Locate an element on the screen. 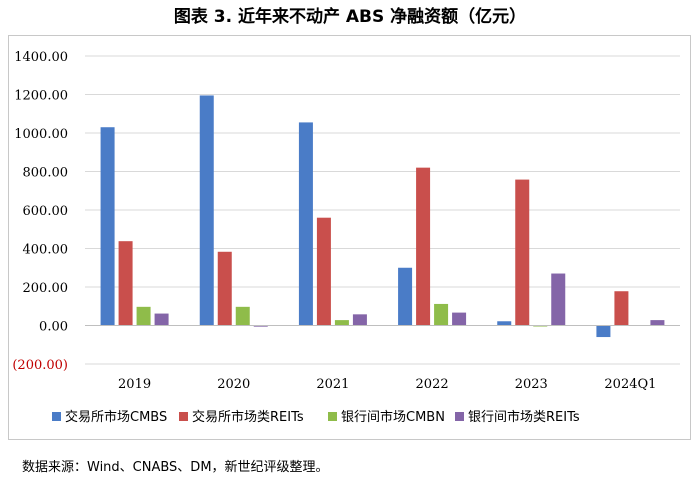 This screenshot has width=700, height=482. legend: 交易所市场CMBS 交易所市场类REITs 银行间市场CMBN 银行间市场类REITs is located at coordinates (316, 417).